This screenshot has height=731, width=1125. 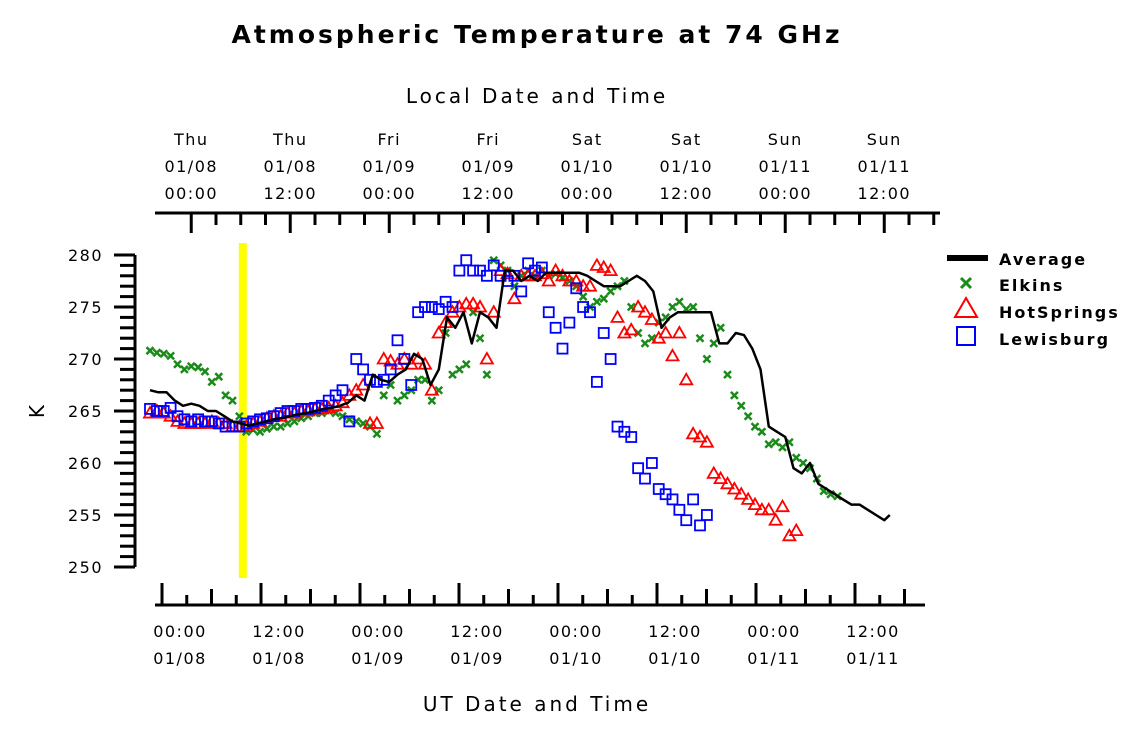 I want to click on bottom-axis-title: UT Date and Time, so click(x=537, y=704).